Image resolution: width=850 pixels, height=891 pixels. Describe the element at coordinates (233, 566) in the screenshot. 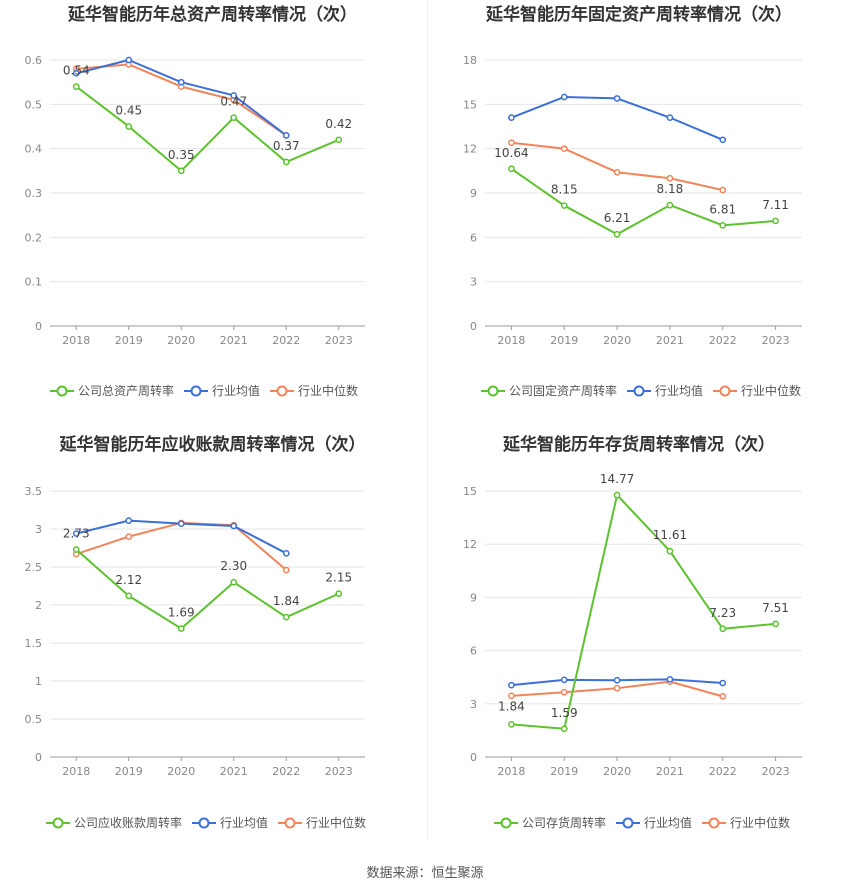

I see `data-label: 2.30` at that location.